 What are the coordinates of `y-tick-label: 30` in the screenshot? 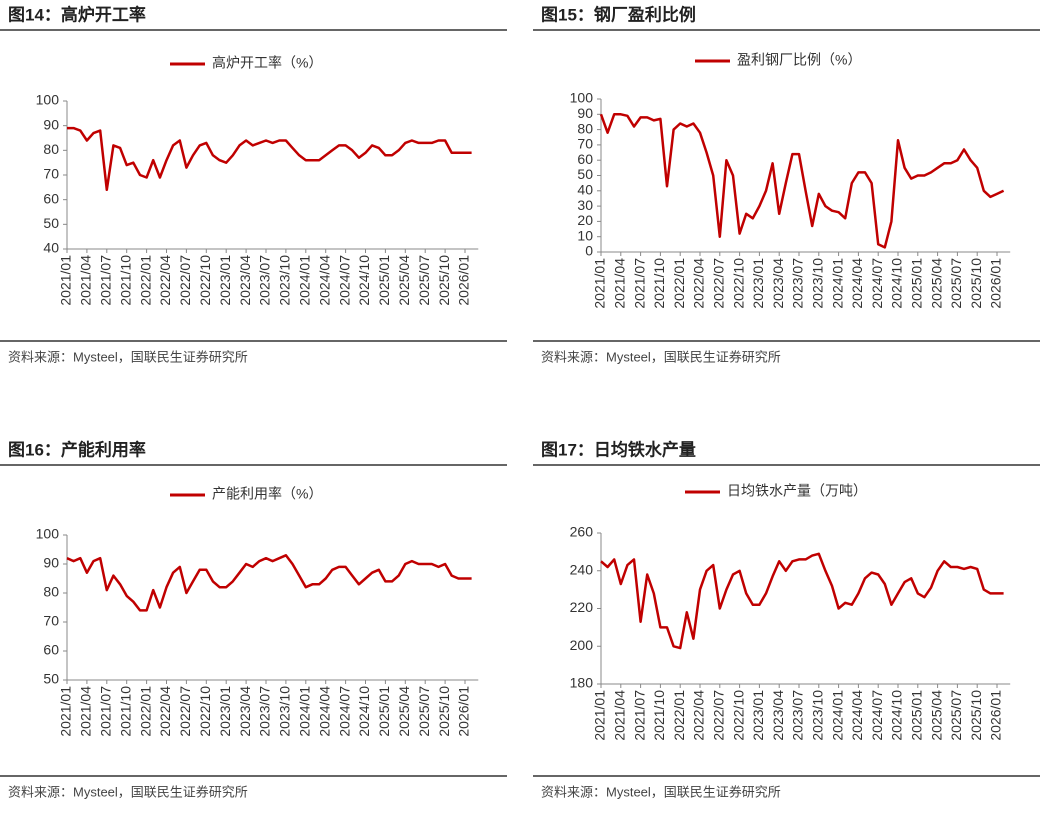 It's located at (585, 205).